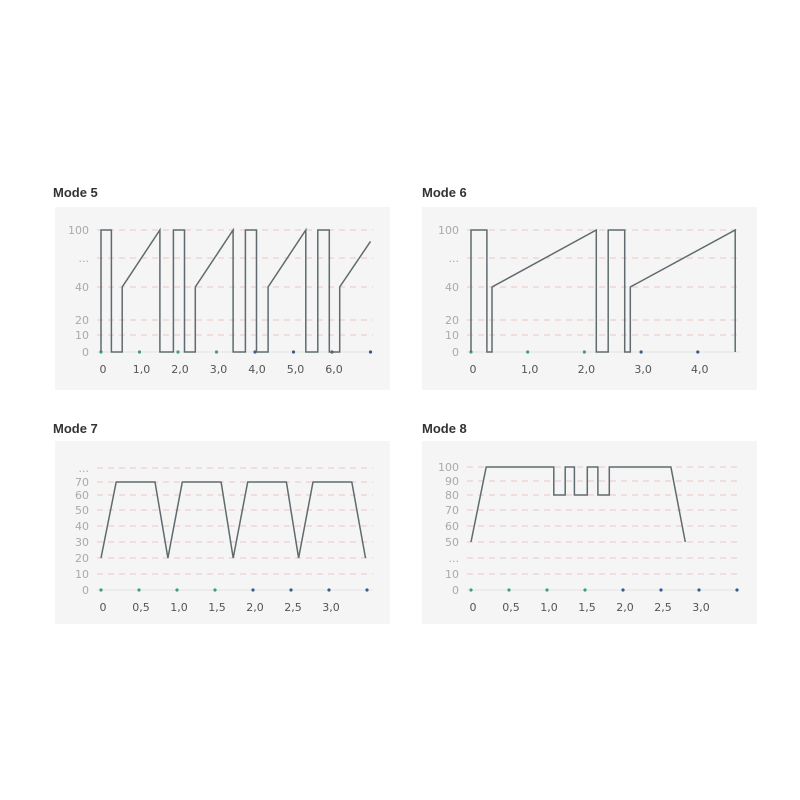 The width and height of the screenshot is (800, 800). I want to click on chart-mode-8: 0 10... 50 60 70 80 90 100 0 0,5 1,0 1,5 2,0 2,5 3,0, so click(589, 532).